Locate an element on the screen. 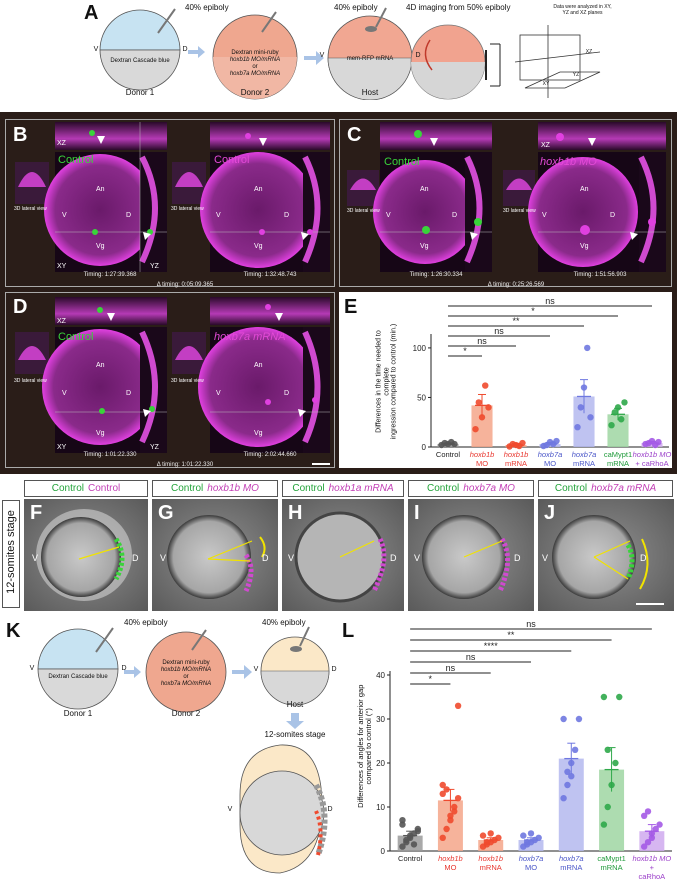 This screenshot has width=677, height=884. x-tick-label: MO is located at coordinates (450, 867).